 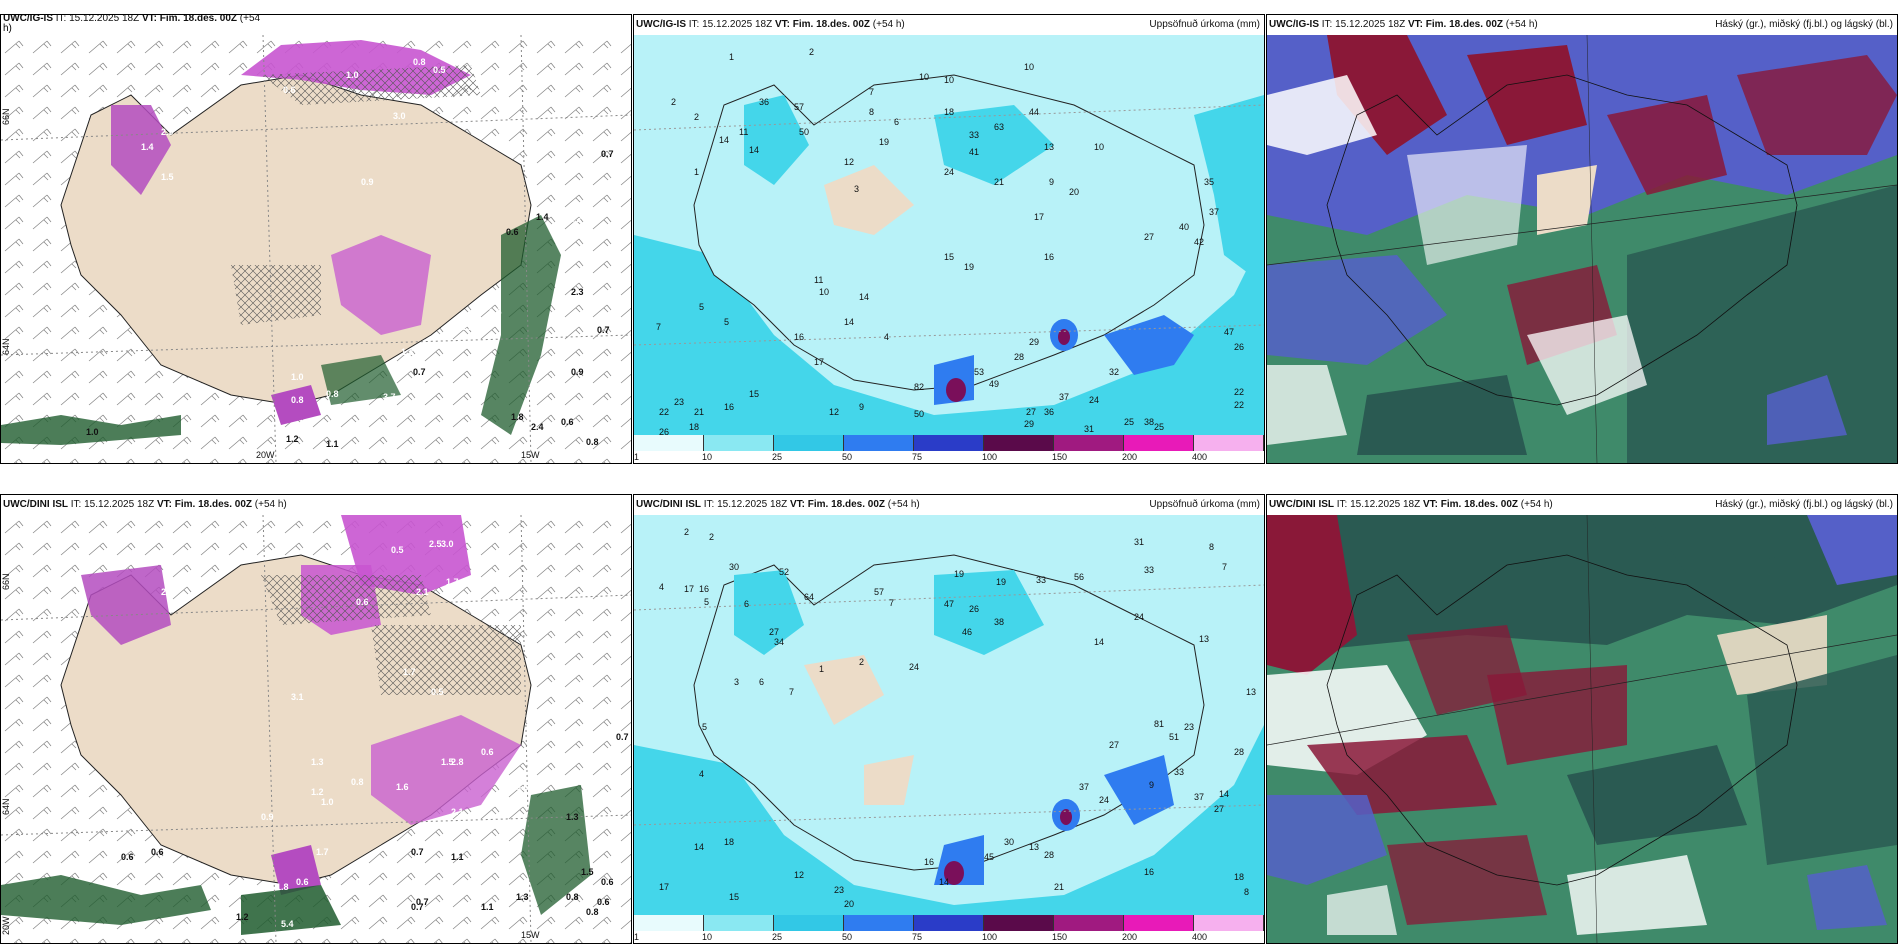 I want to click on lat-lon-labels: 66N 64N 20W 15W, so click(x=270, y=284).